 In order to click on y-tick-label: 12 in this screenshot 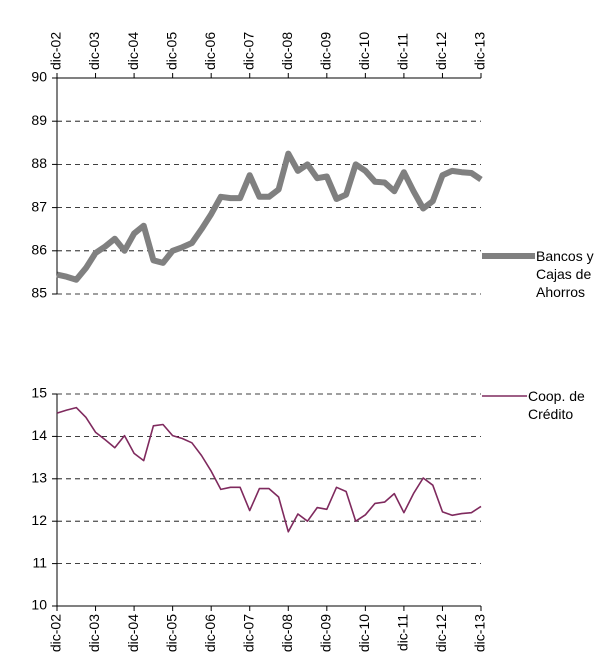, I will do `click(39, 520)`.